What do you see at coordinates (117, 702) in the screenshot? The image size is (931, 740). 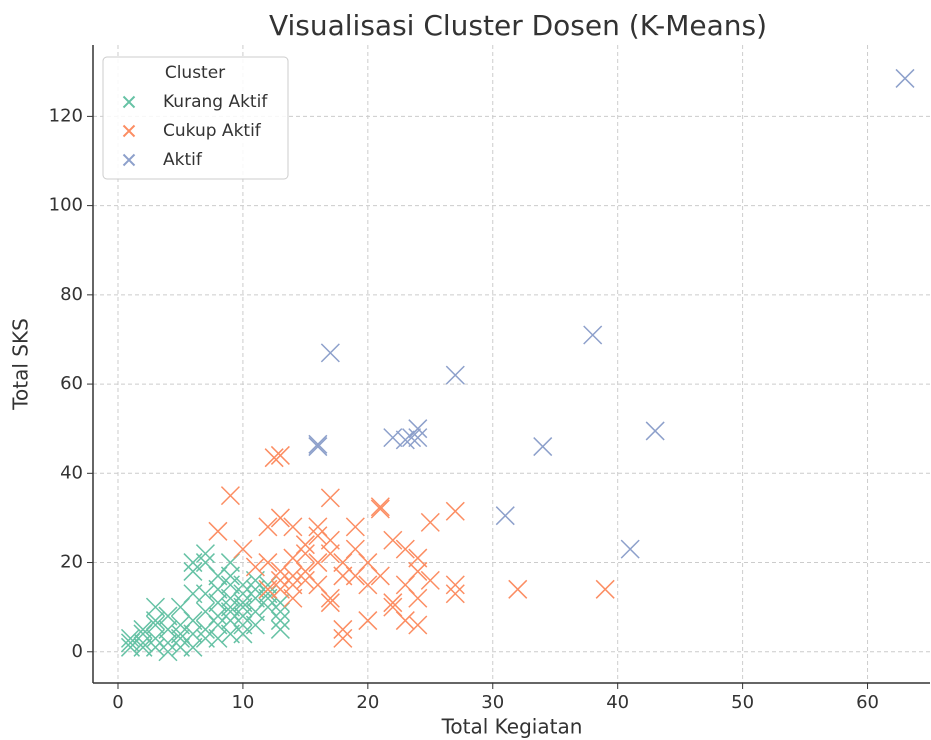 I see `x-tick-label: 0` at bounding box center [117, 702].